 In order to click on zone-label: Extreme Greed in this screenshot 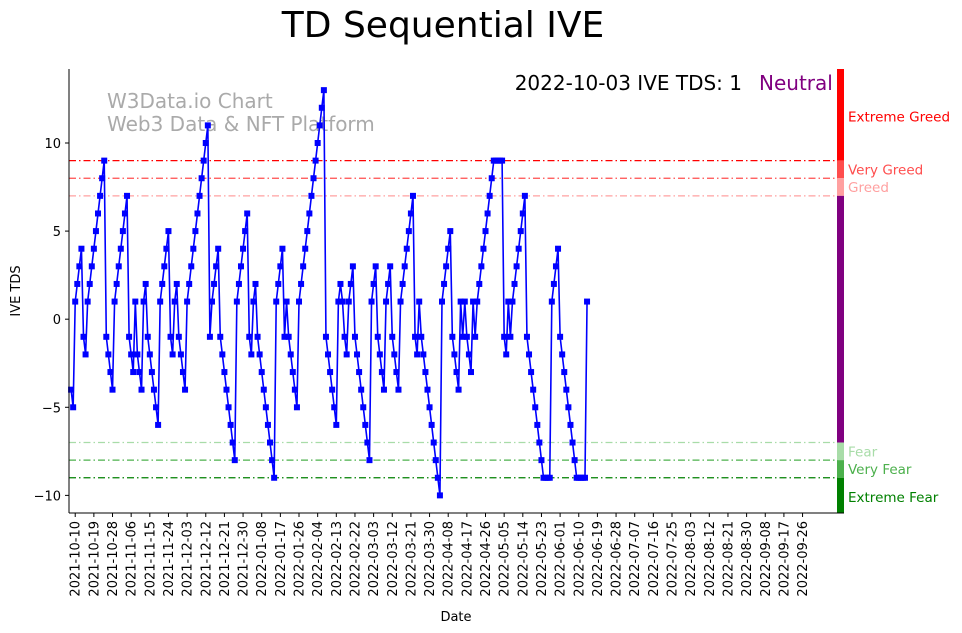, I will do `click(899, 118)`.